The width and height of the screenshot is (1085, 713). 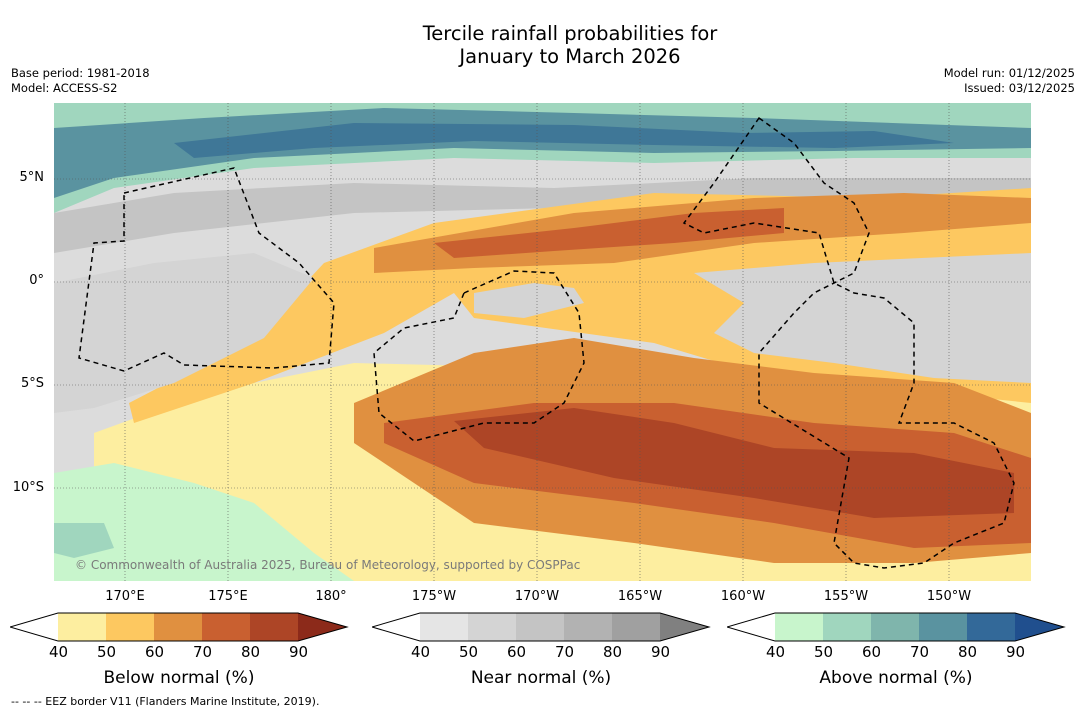 What do you see at coordinates (36, 280) in the screenshot?
I see `lat-label-0: 0°` at bounding box center [36, 280].